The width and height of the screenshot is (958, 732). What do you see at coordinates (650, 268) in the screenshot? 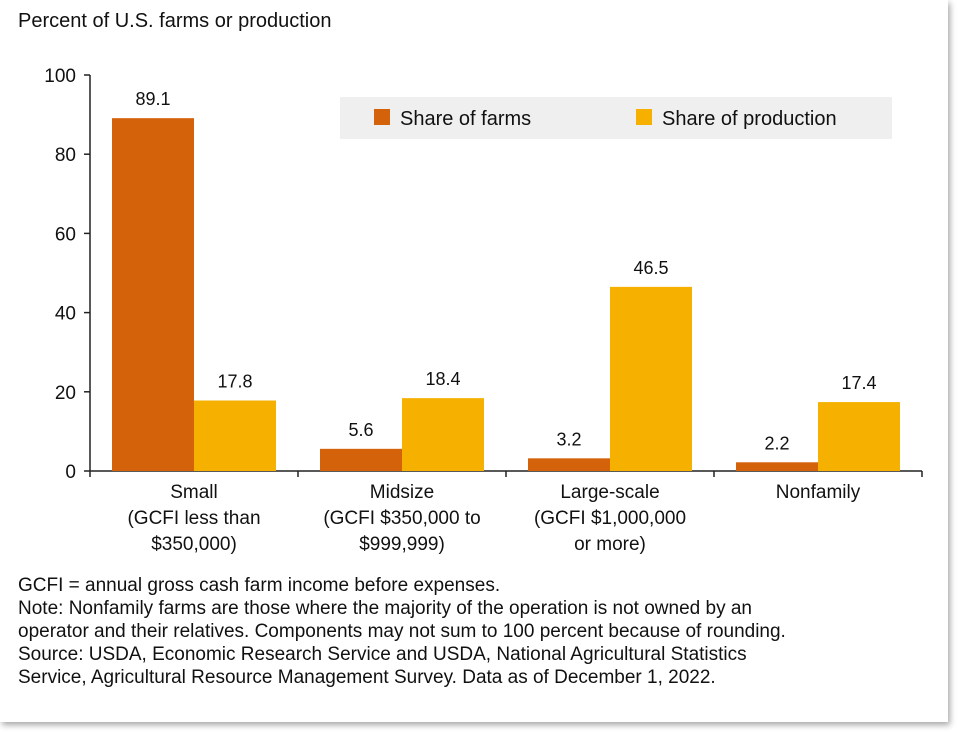
I see `data-label: 46.5` at bounding box center [650, 268].